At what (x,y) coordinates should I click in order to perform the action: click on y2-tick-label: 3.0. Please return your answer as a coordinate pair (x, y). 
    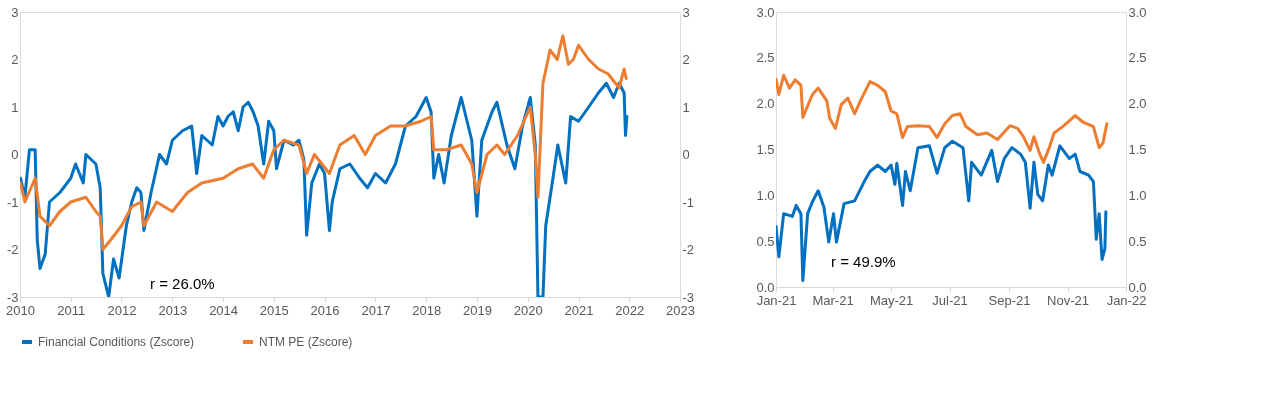
    Looking at the image, I should click on (1137, 12).